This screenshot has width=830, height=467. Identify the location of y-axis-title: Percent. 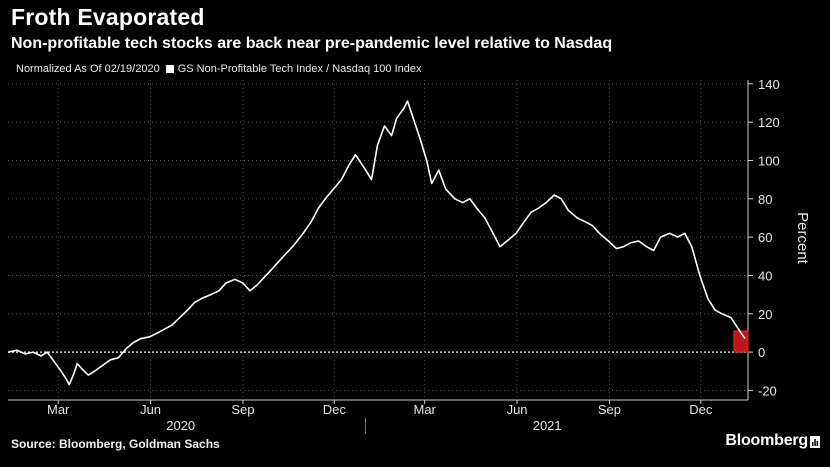
(802, 238).